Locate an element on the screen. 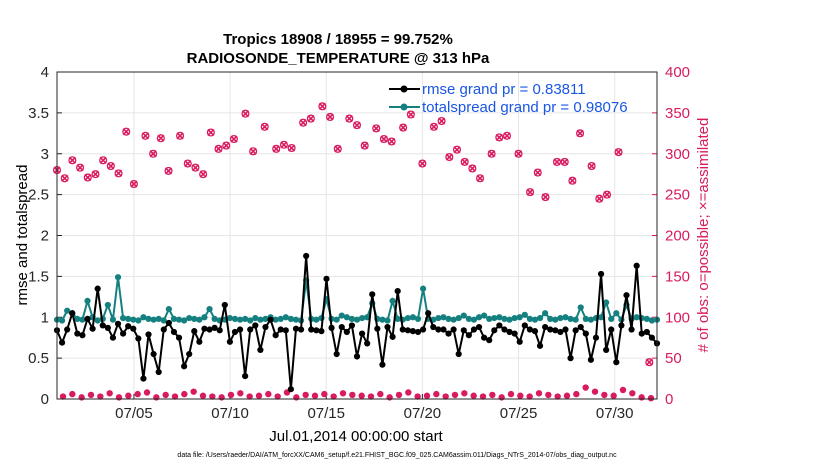 This screenshot has width=830, height=470. y-tick-right-label: 50 is located at coordinates (673, 358).